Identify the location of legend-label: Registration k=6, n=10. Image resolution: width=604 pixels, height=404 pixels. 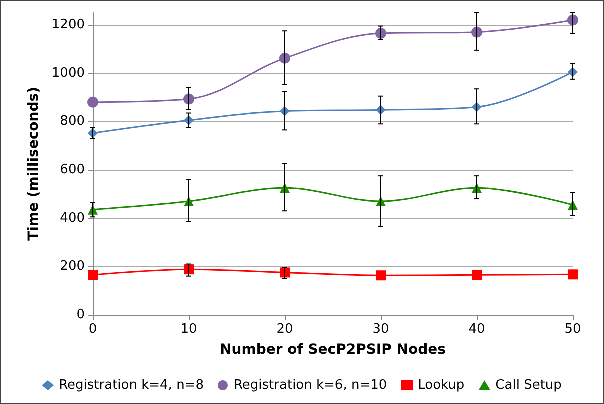
(311, 385).